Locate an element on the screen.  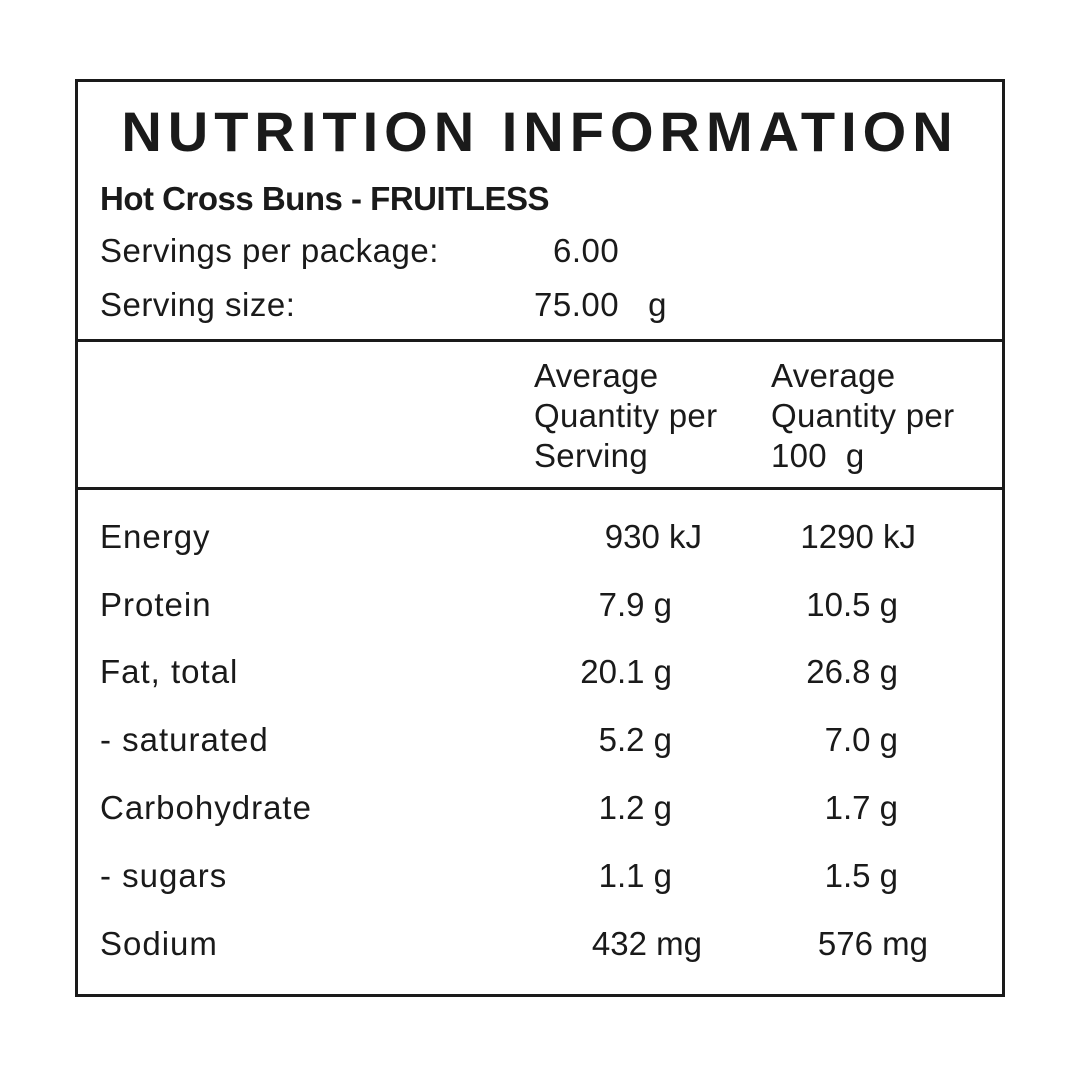
value-per-serving: 7.9 g is located at coordinates (635, 604).